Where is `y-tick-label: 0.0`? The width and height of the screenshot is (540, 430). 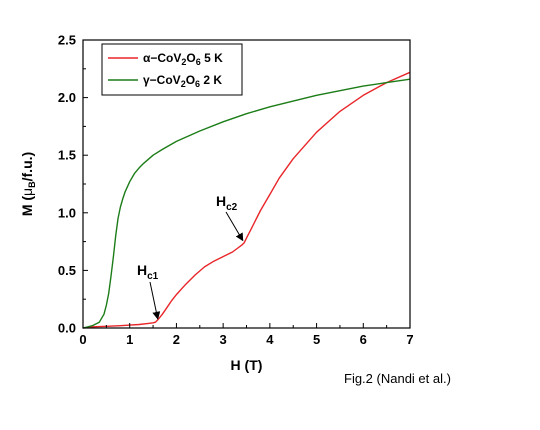 y-tick-label: 0.0 is located at coordinates (67, 328).